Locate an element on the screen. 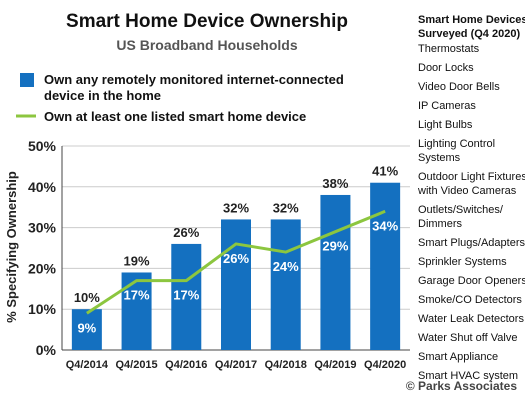 The width and height of the screenshot is (525, 400). y-axis-ticks: 0% 10% 20% 30% 40% 50% is located at coordinates (42, 248).